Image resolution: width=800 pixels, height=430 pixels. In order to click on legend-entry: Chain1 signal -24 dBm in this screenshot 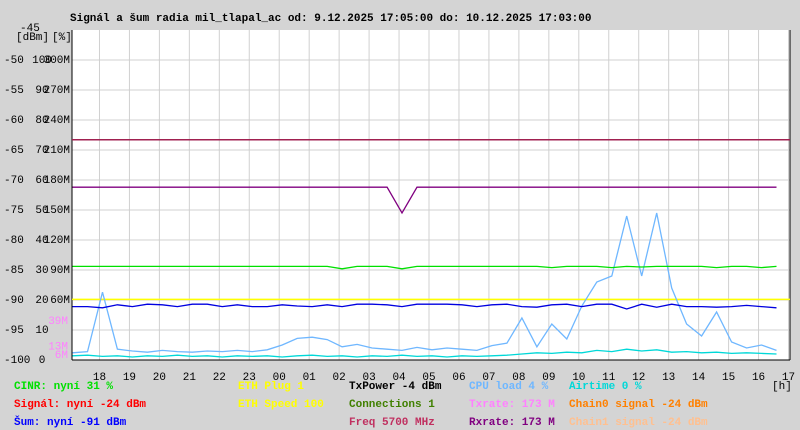, I will do `click(638, 423)`.